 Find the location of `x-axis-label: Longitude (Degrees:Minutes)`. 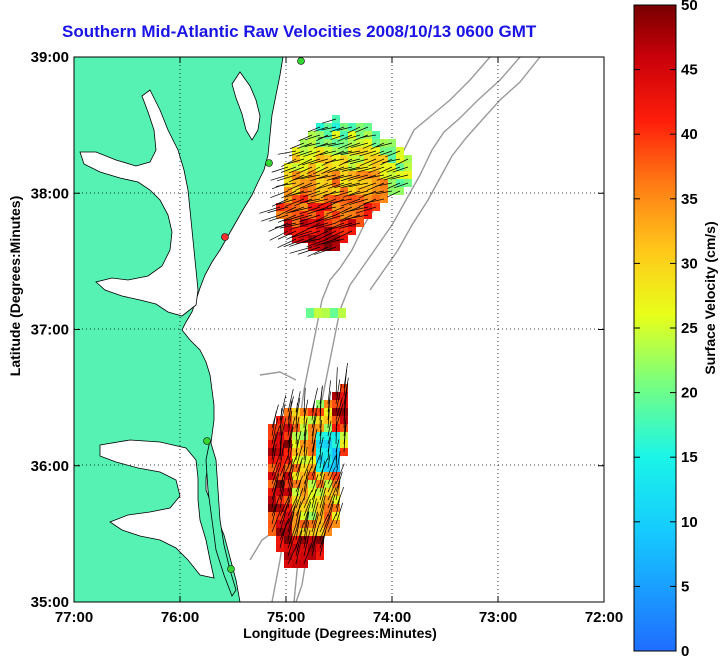

x-axis-label: Longitude (Degrees:Minutes) is located at coordinates (340, 633).